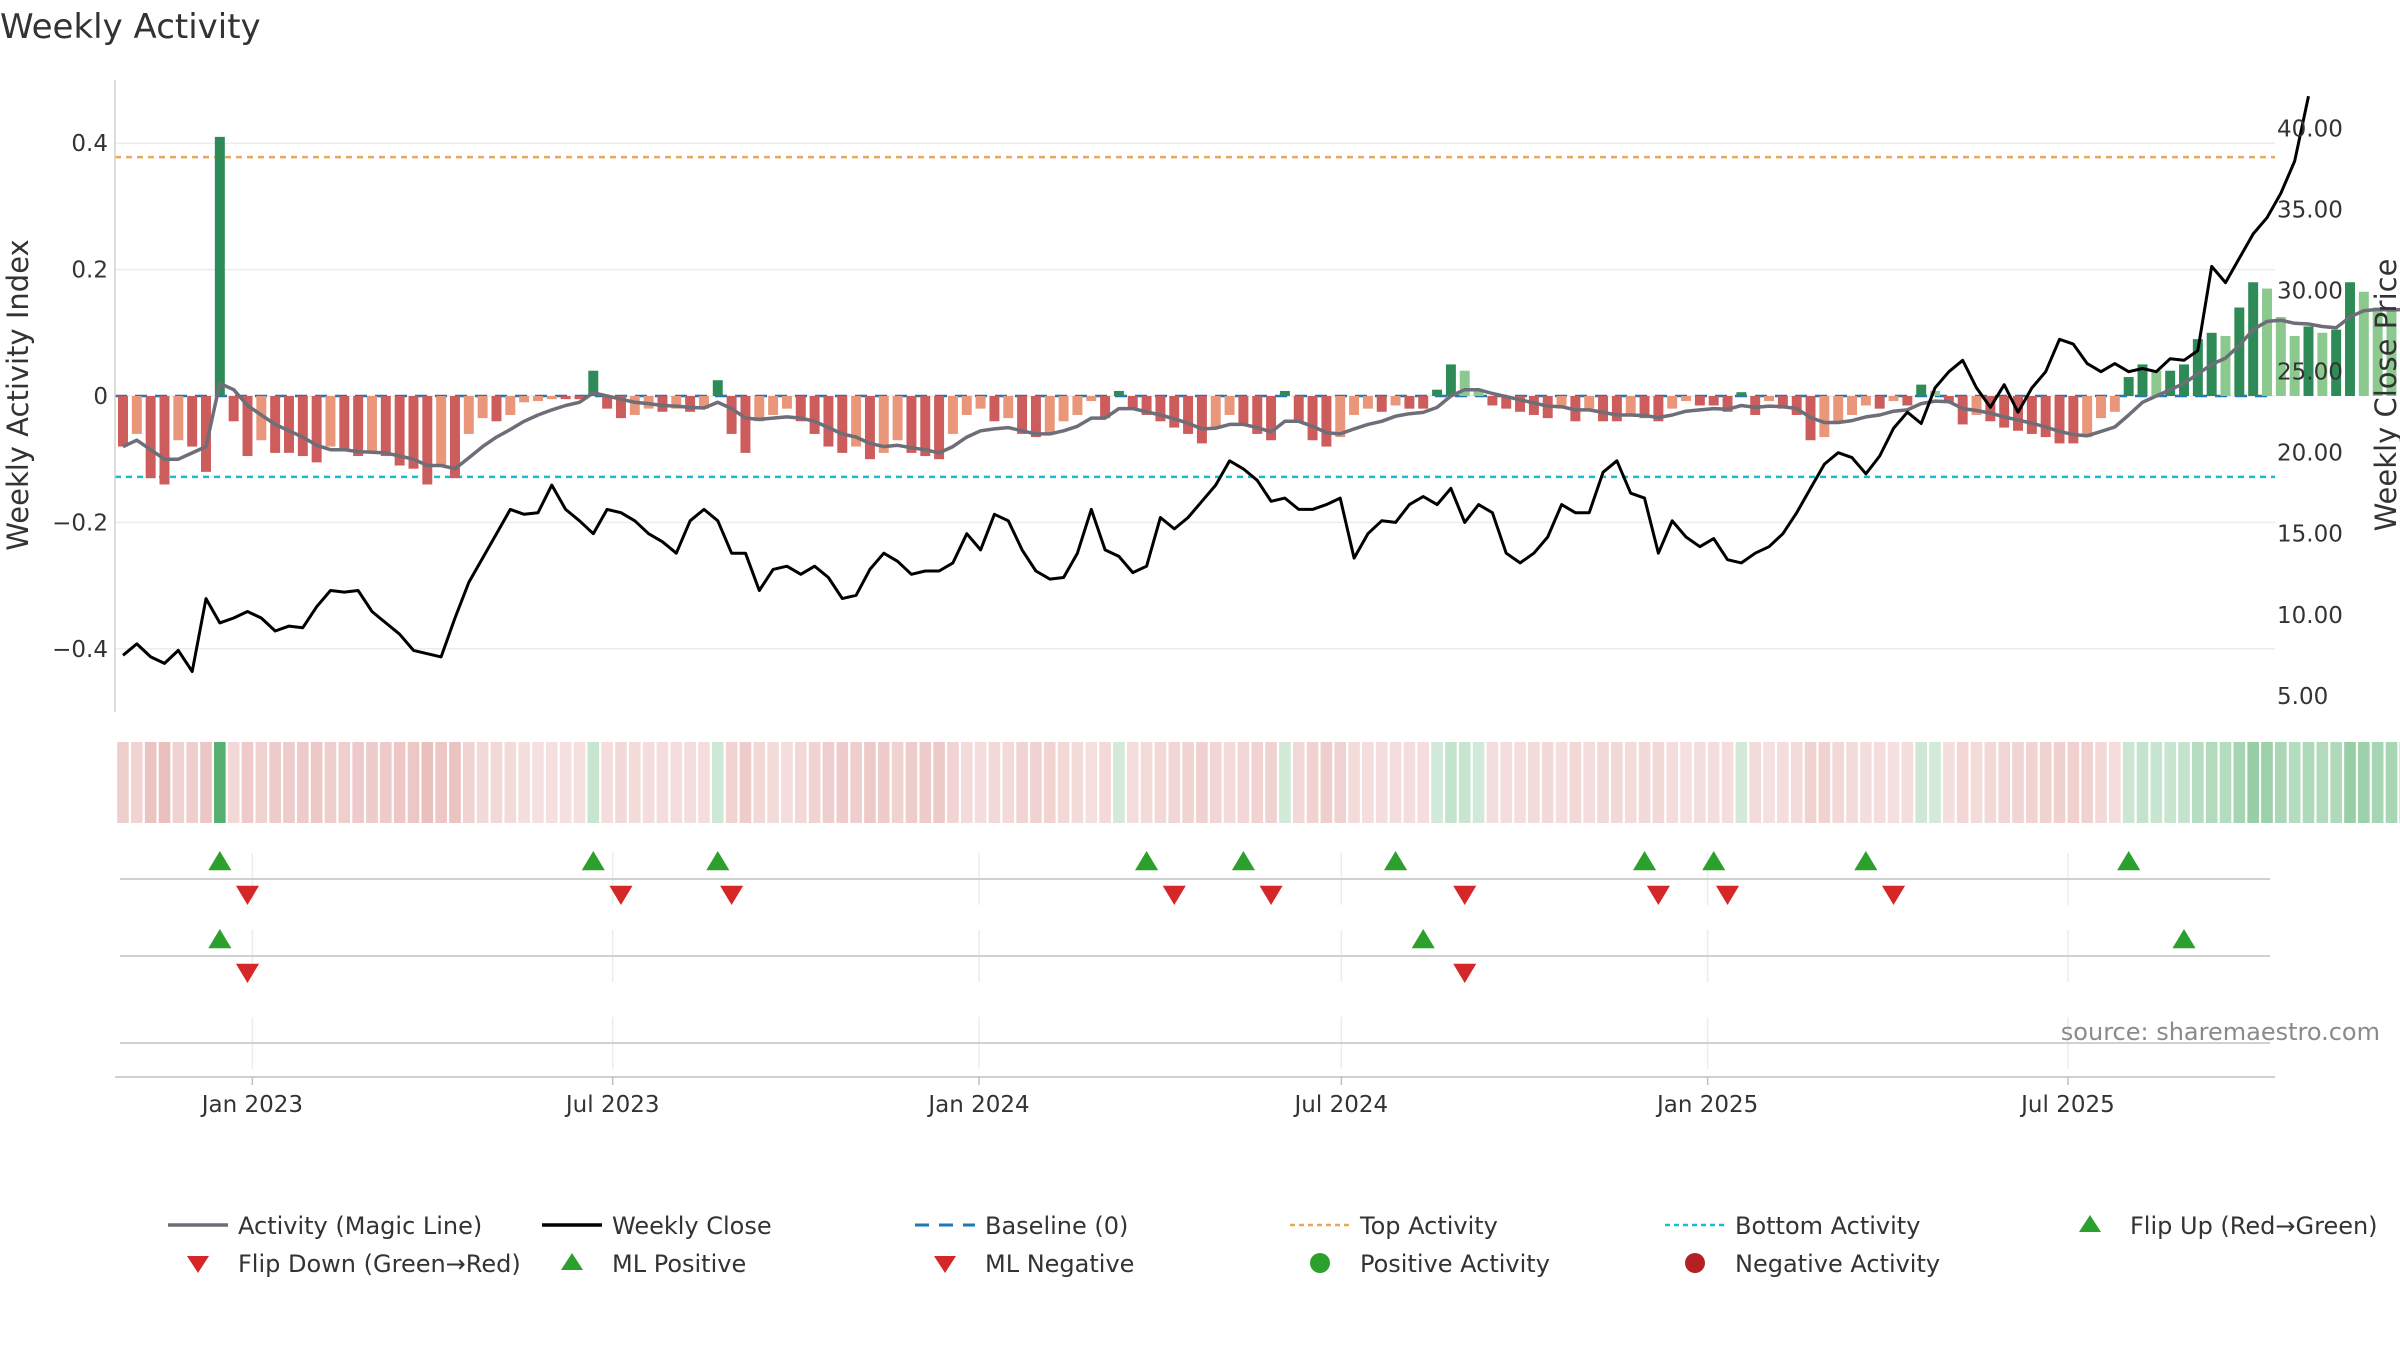  I want to click on legend-magic-line-label: Activity (Magic Line), so click(360, 1226).